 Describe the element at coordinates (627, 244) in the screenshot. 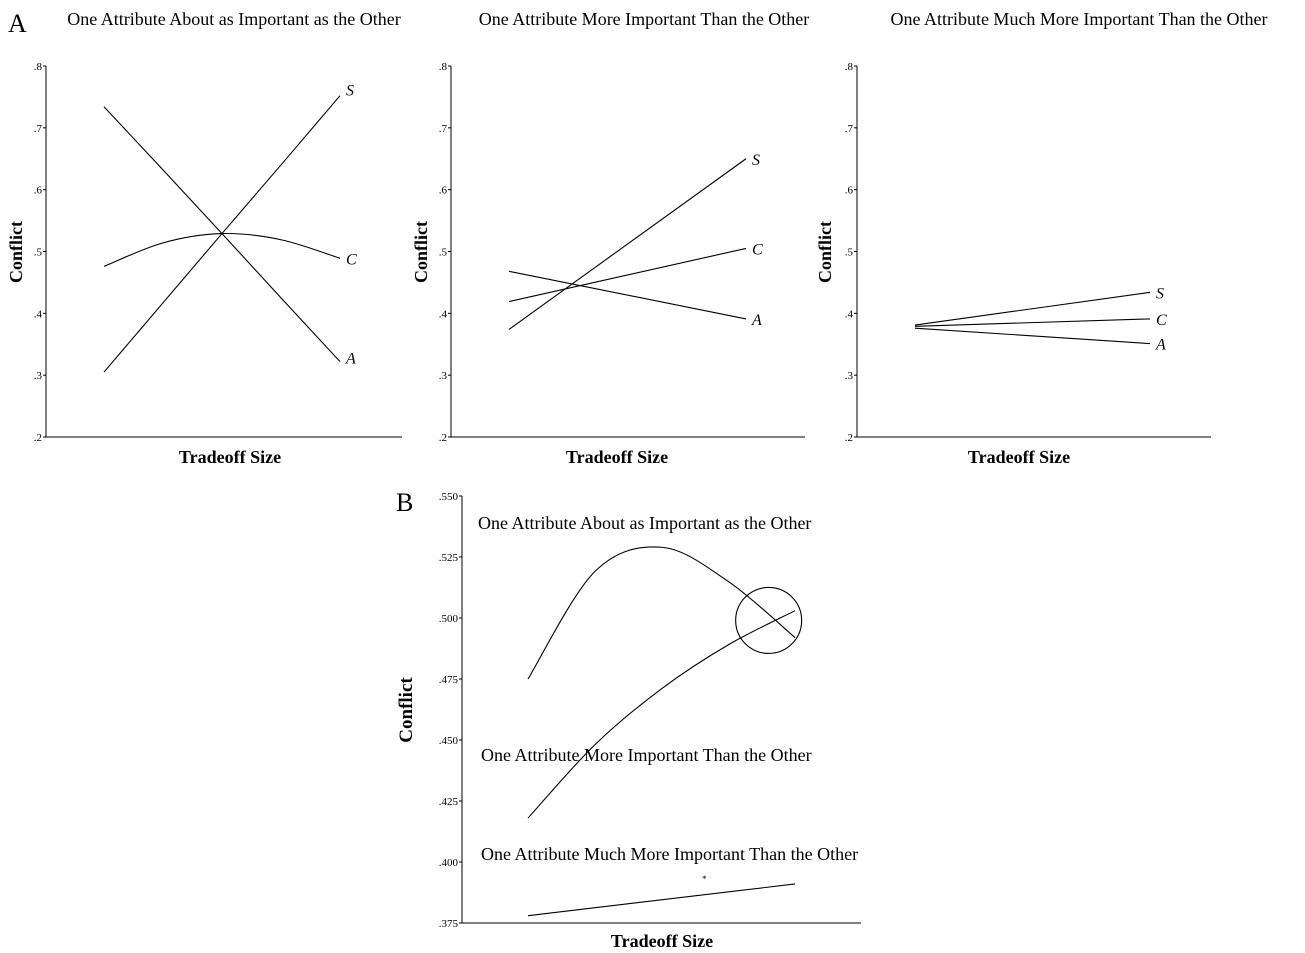

I see `chart-a2-series-s` at that location.